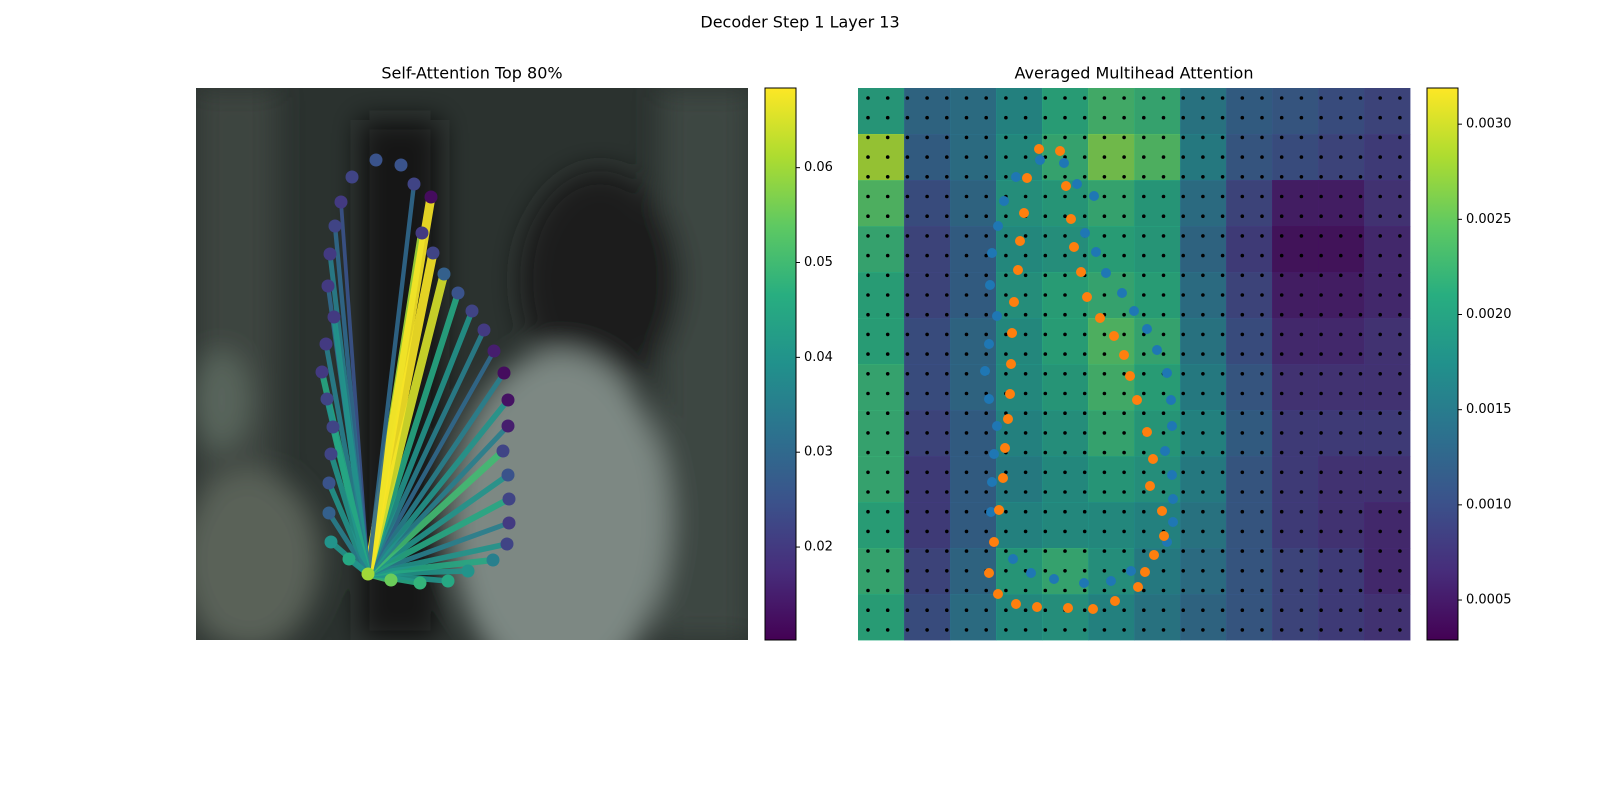 The image size is (1600, 804). Describe the element at coordinates (471, 73) in the screenshot. I see `subplot-title: Self-Attention Top 80%` at that location.